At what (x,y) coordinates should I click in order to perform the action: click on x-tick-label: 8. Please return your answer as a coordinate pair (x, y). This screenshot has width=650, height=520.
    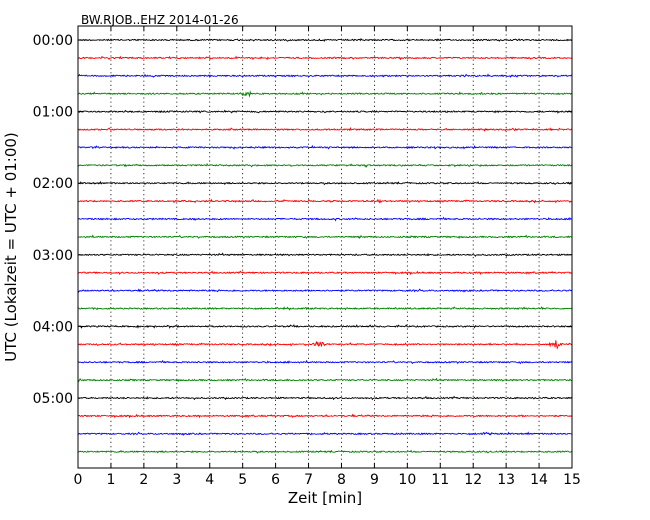
    Looking at the image, I should click on (341, 480).